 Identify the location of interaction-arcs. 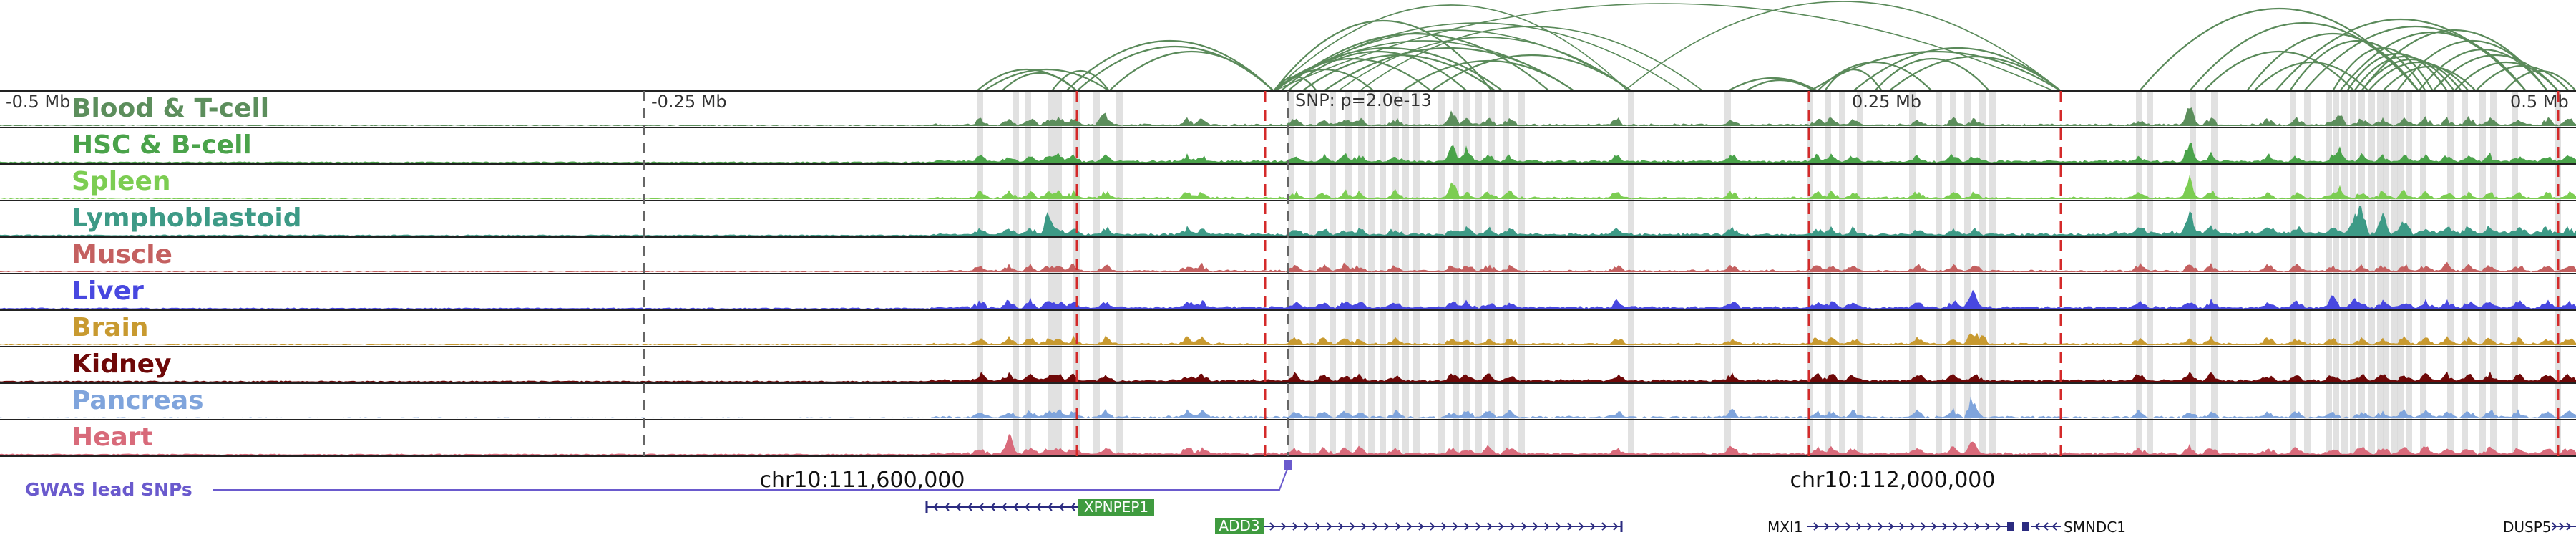
(1776, 46).